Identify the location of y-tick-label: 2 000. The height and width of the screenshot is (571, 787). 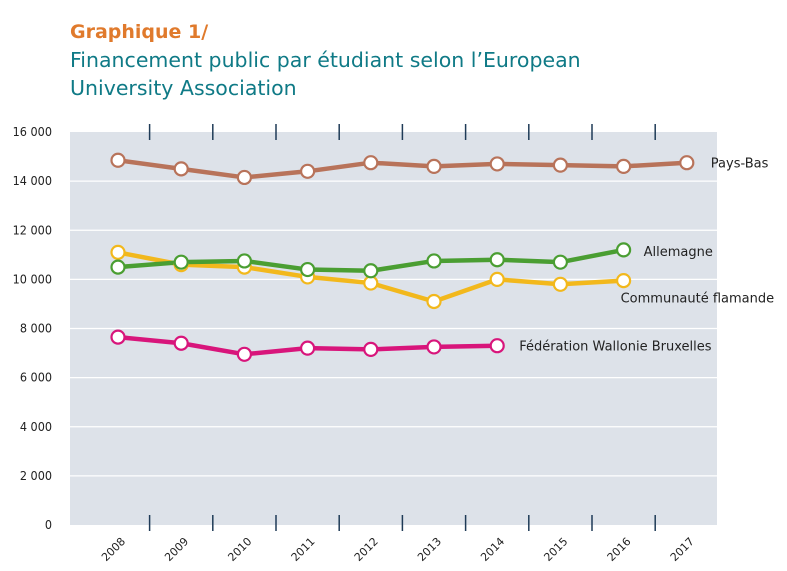
(36, 475).